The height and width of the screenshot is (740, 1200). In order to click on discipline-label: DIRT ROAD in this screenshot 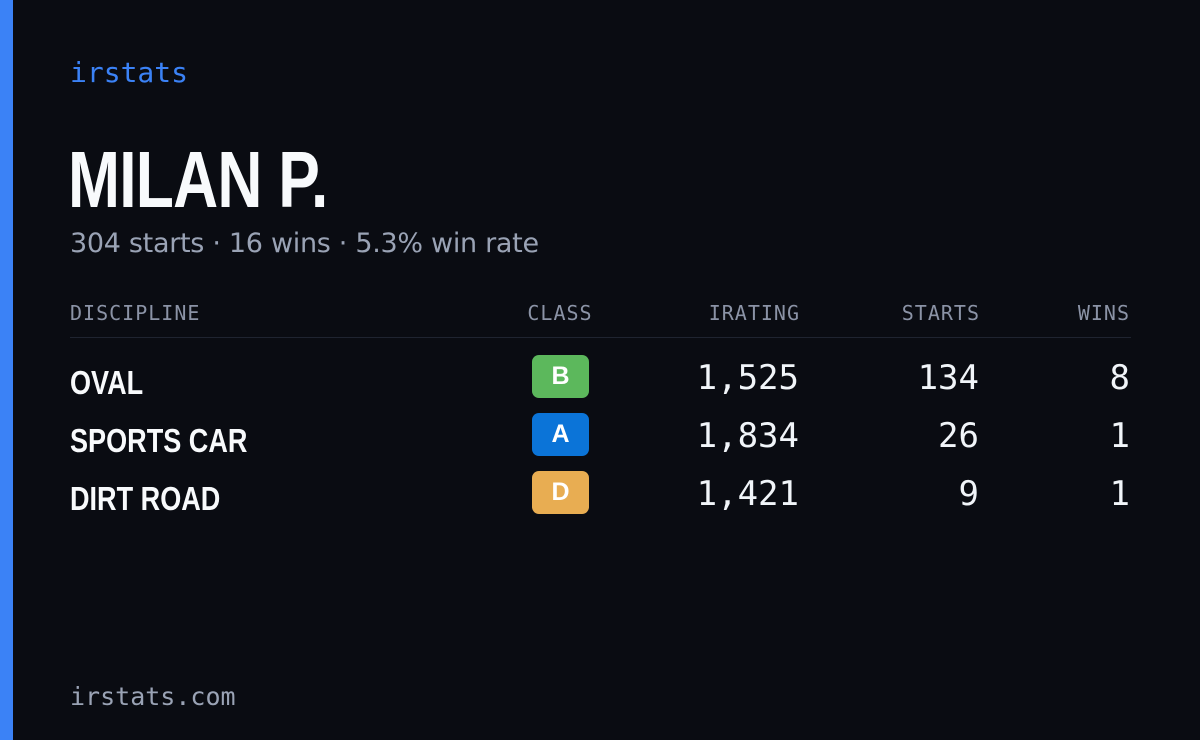, I will do `click(145, 498)`.